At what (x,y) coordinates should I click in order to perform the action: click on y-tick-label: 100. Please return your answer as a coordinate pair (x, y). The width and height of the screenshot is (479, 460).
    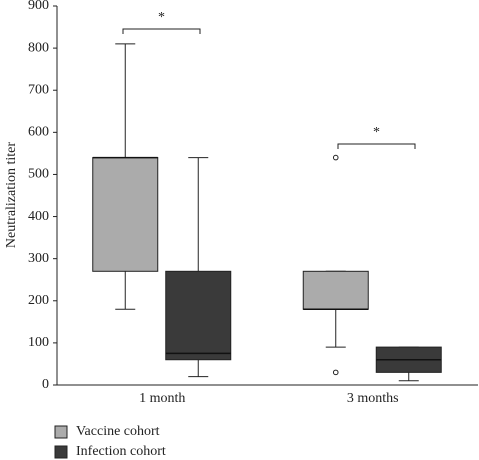
    Looking at the image, I should click on (38, 342).